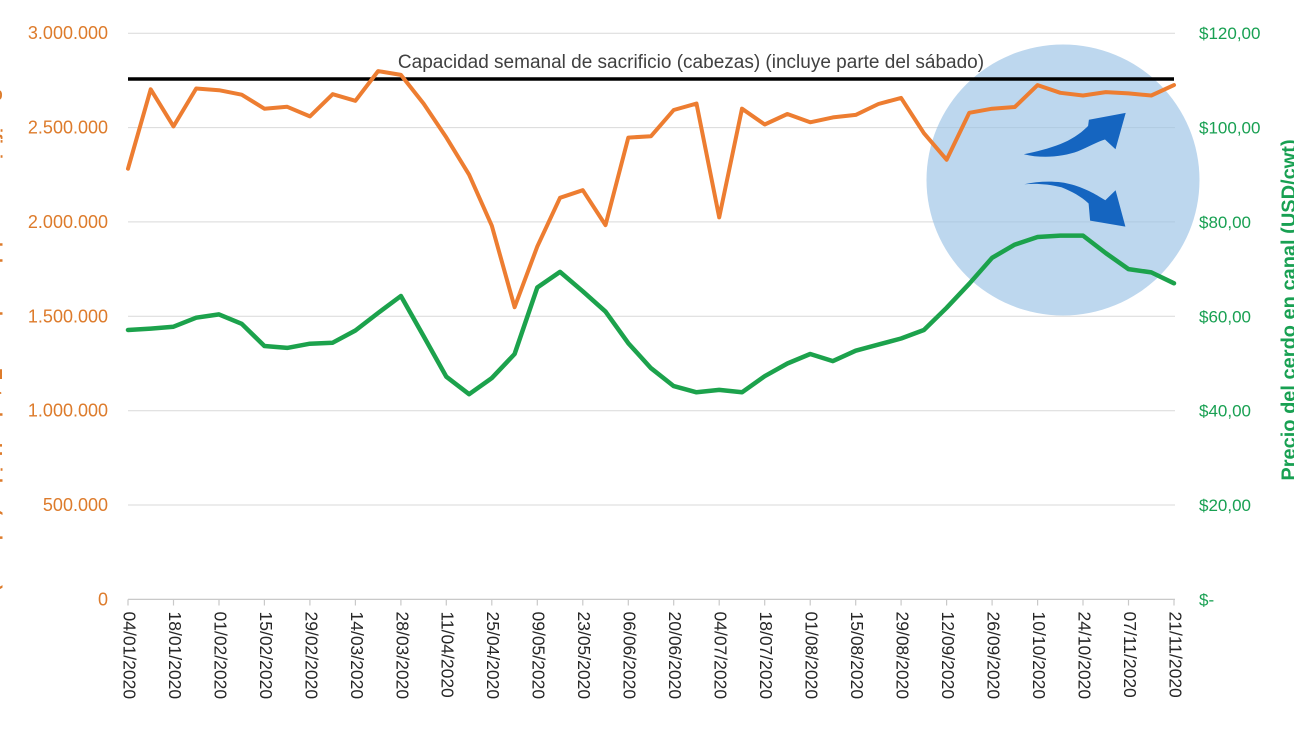 Image resolution: width=1294 pixels, height=729 pixels. Describe the element at coordinates (1225, 316) in the screenshot. I see `svg-text: $60,00` at that location.